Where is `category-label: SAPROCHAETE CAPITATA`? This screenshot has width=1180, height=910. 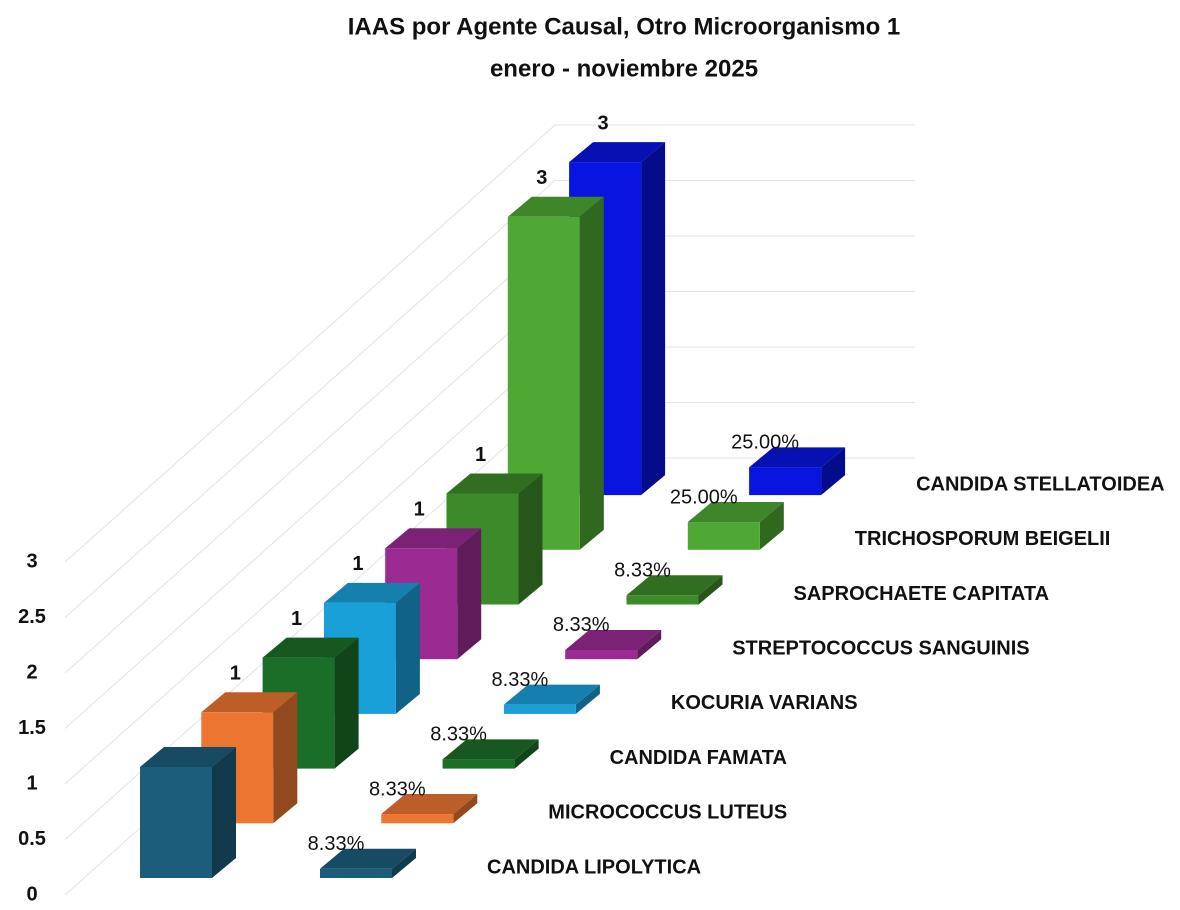
category-label: SAPROCHAETE CAPITATA is located at coordinates (922, 594).